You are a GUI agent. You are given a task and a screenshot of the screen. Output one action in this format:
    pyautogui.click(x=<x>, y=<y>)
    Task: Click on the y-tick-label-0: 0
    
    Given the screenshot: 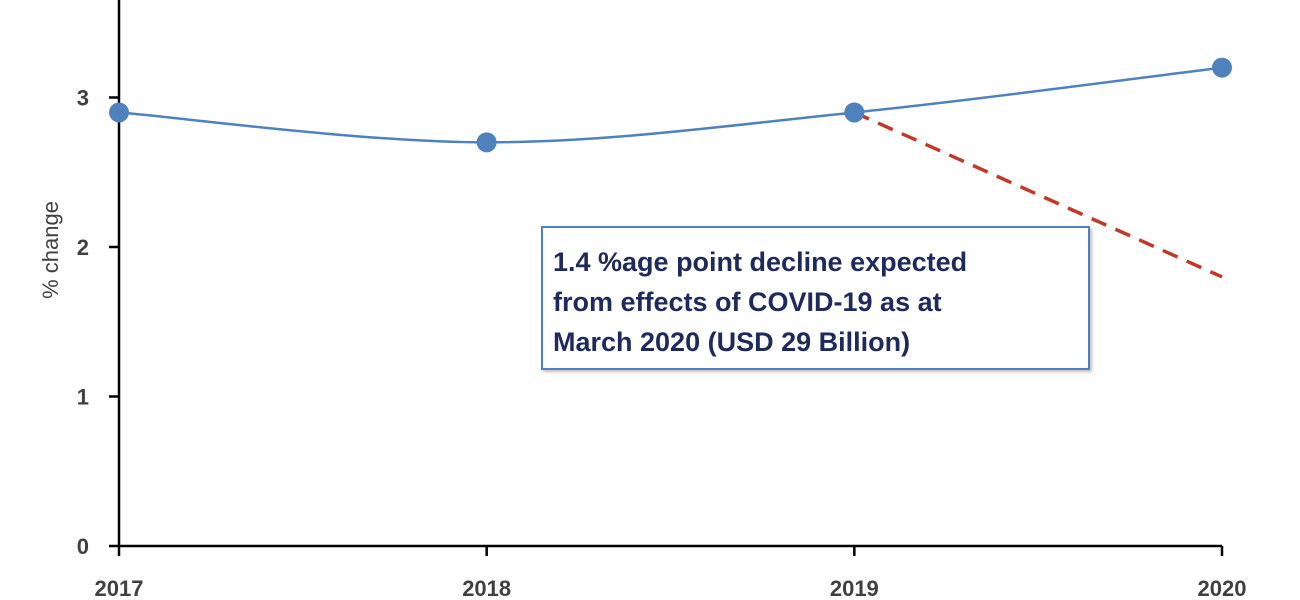 What is the action you would take?
    pyautogui.click(x=83, y=546)
    